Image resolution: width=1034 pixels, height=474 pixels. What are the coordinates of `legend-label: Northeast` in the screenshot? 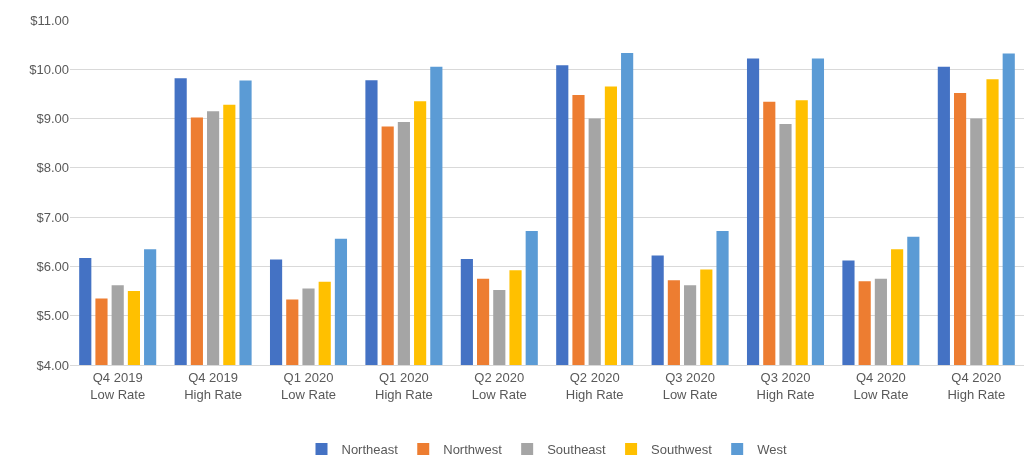 It's located at (370, 450).